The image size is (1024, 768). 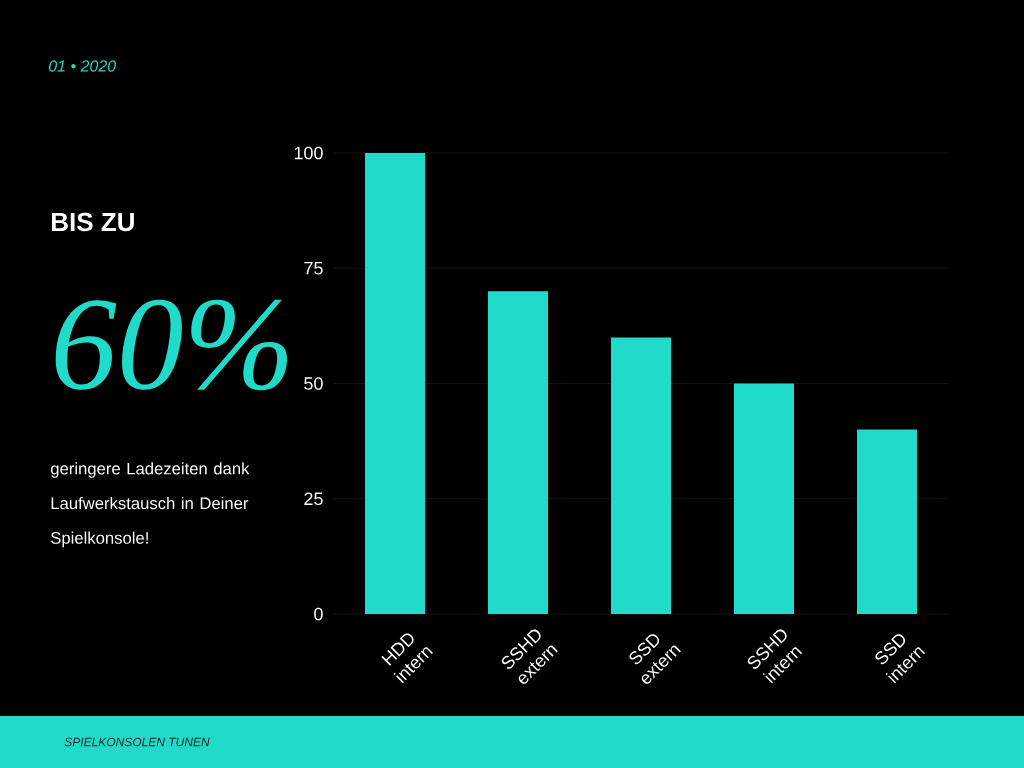 What do you see at coordinates (313, 499) in the screenshot?
I see `y-tick-label: 25` at bounding box center [313, 499].